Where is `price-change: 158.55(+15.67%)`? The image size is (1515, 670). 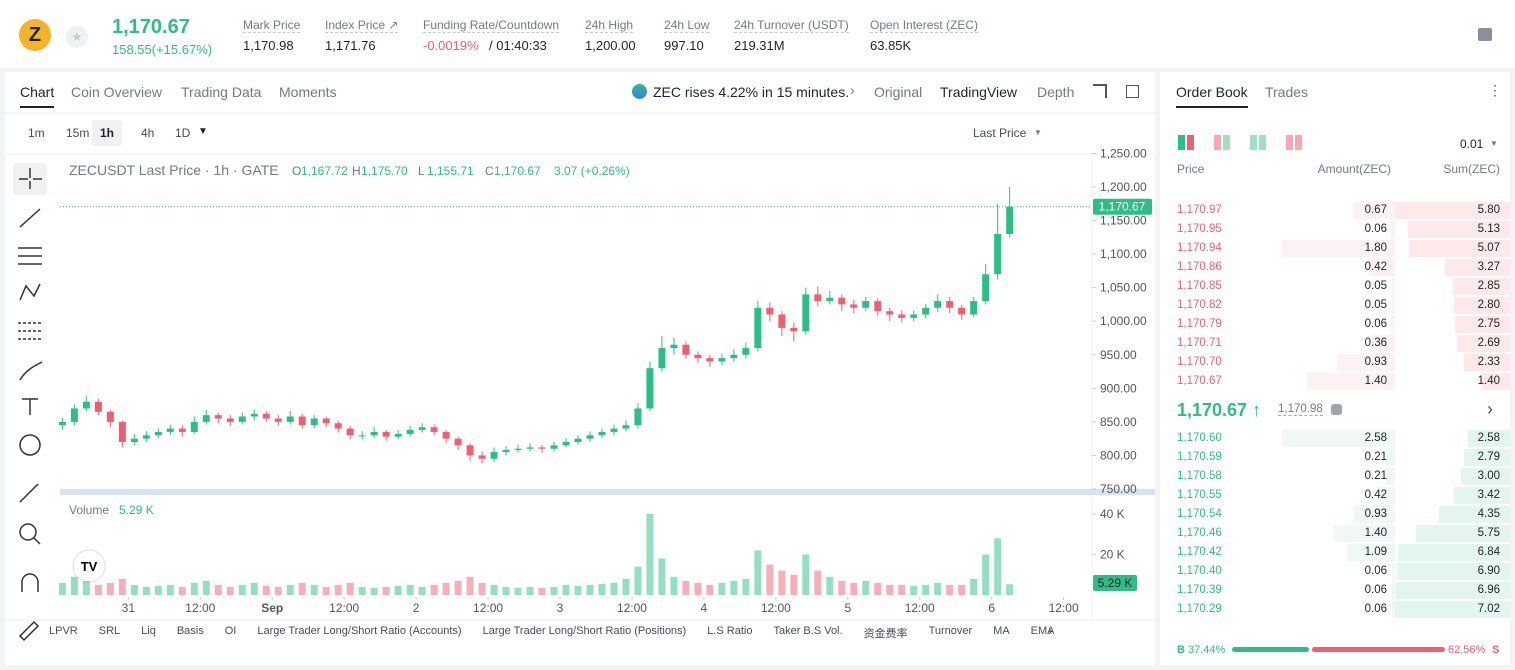 price-change: 158.55(+15.67%) is located at coordinates (162, 49).